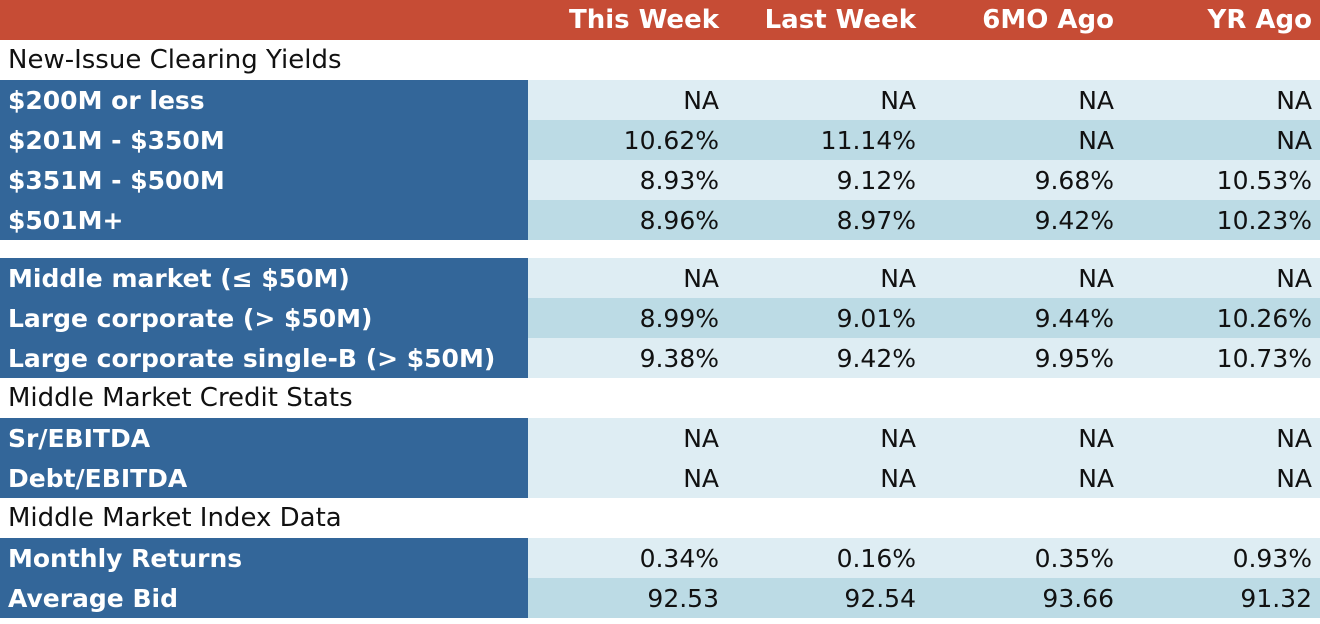  What do you see at coordinates (264, 100) in the screenshot?
I see `row-label: $200M or less` at bounding box center [264, 100].